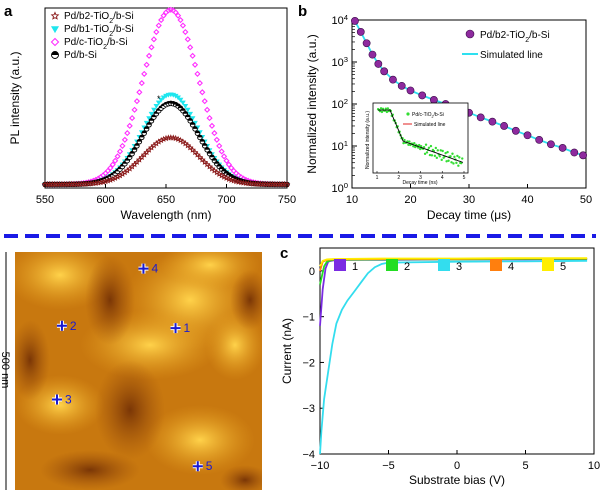 The height and width of the screenshot is (492, 600). What do you see at coordinates (408, 114) in the screenshot?
I see `inset-legend-marker` at bounding box center [408, 114].